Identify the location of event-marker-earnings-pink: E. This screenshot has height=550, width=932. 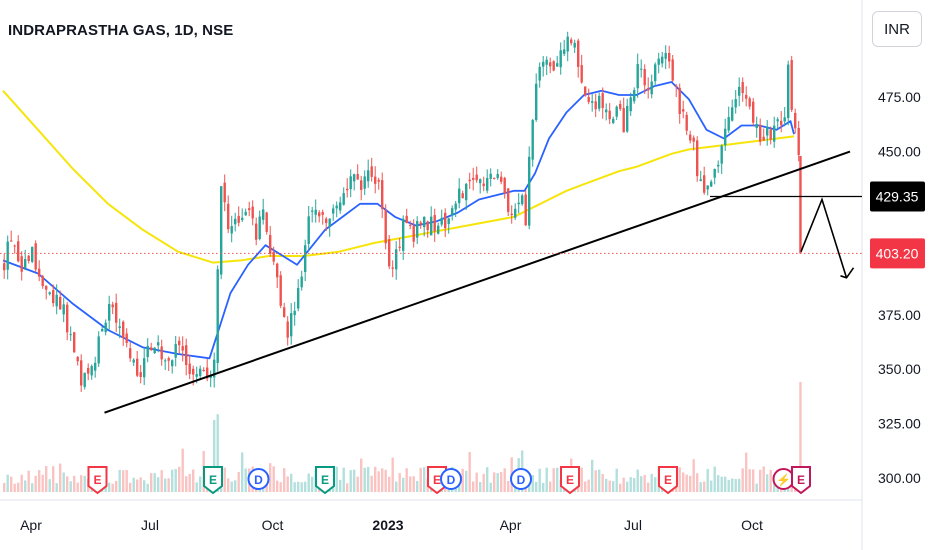
(801, 480).